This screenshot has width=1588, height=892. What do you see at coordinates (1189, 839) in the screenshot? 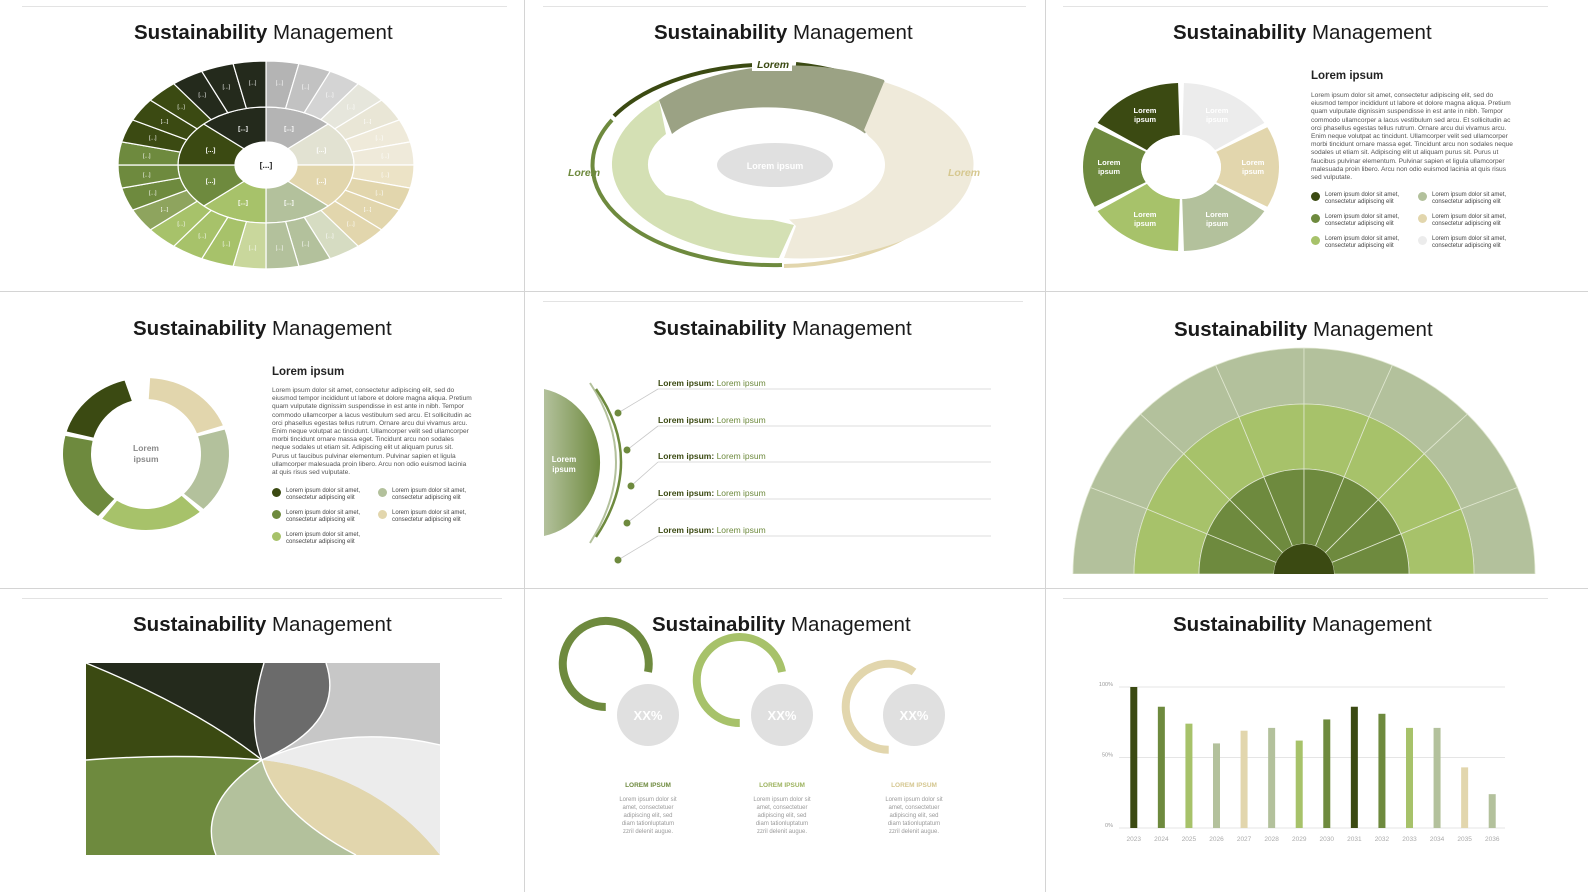
I see `x-tick-label: 2025` at bounding box center [1189, 839].